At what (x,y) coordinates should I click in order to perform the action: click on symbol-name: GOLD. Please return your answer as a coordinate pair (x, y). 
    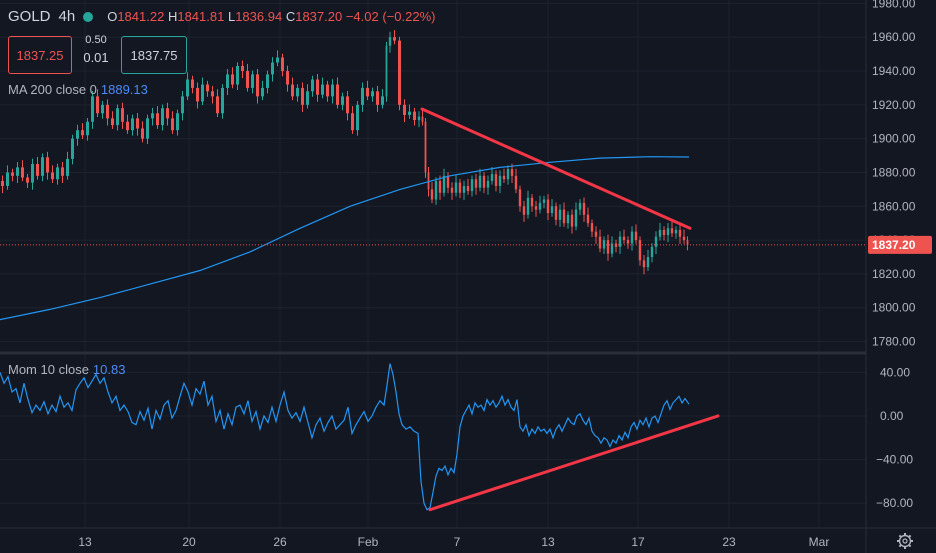
    Looking at the image, I should click on (29, 16).